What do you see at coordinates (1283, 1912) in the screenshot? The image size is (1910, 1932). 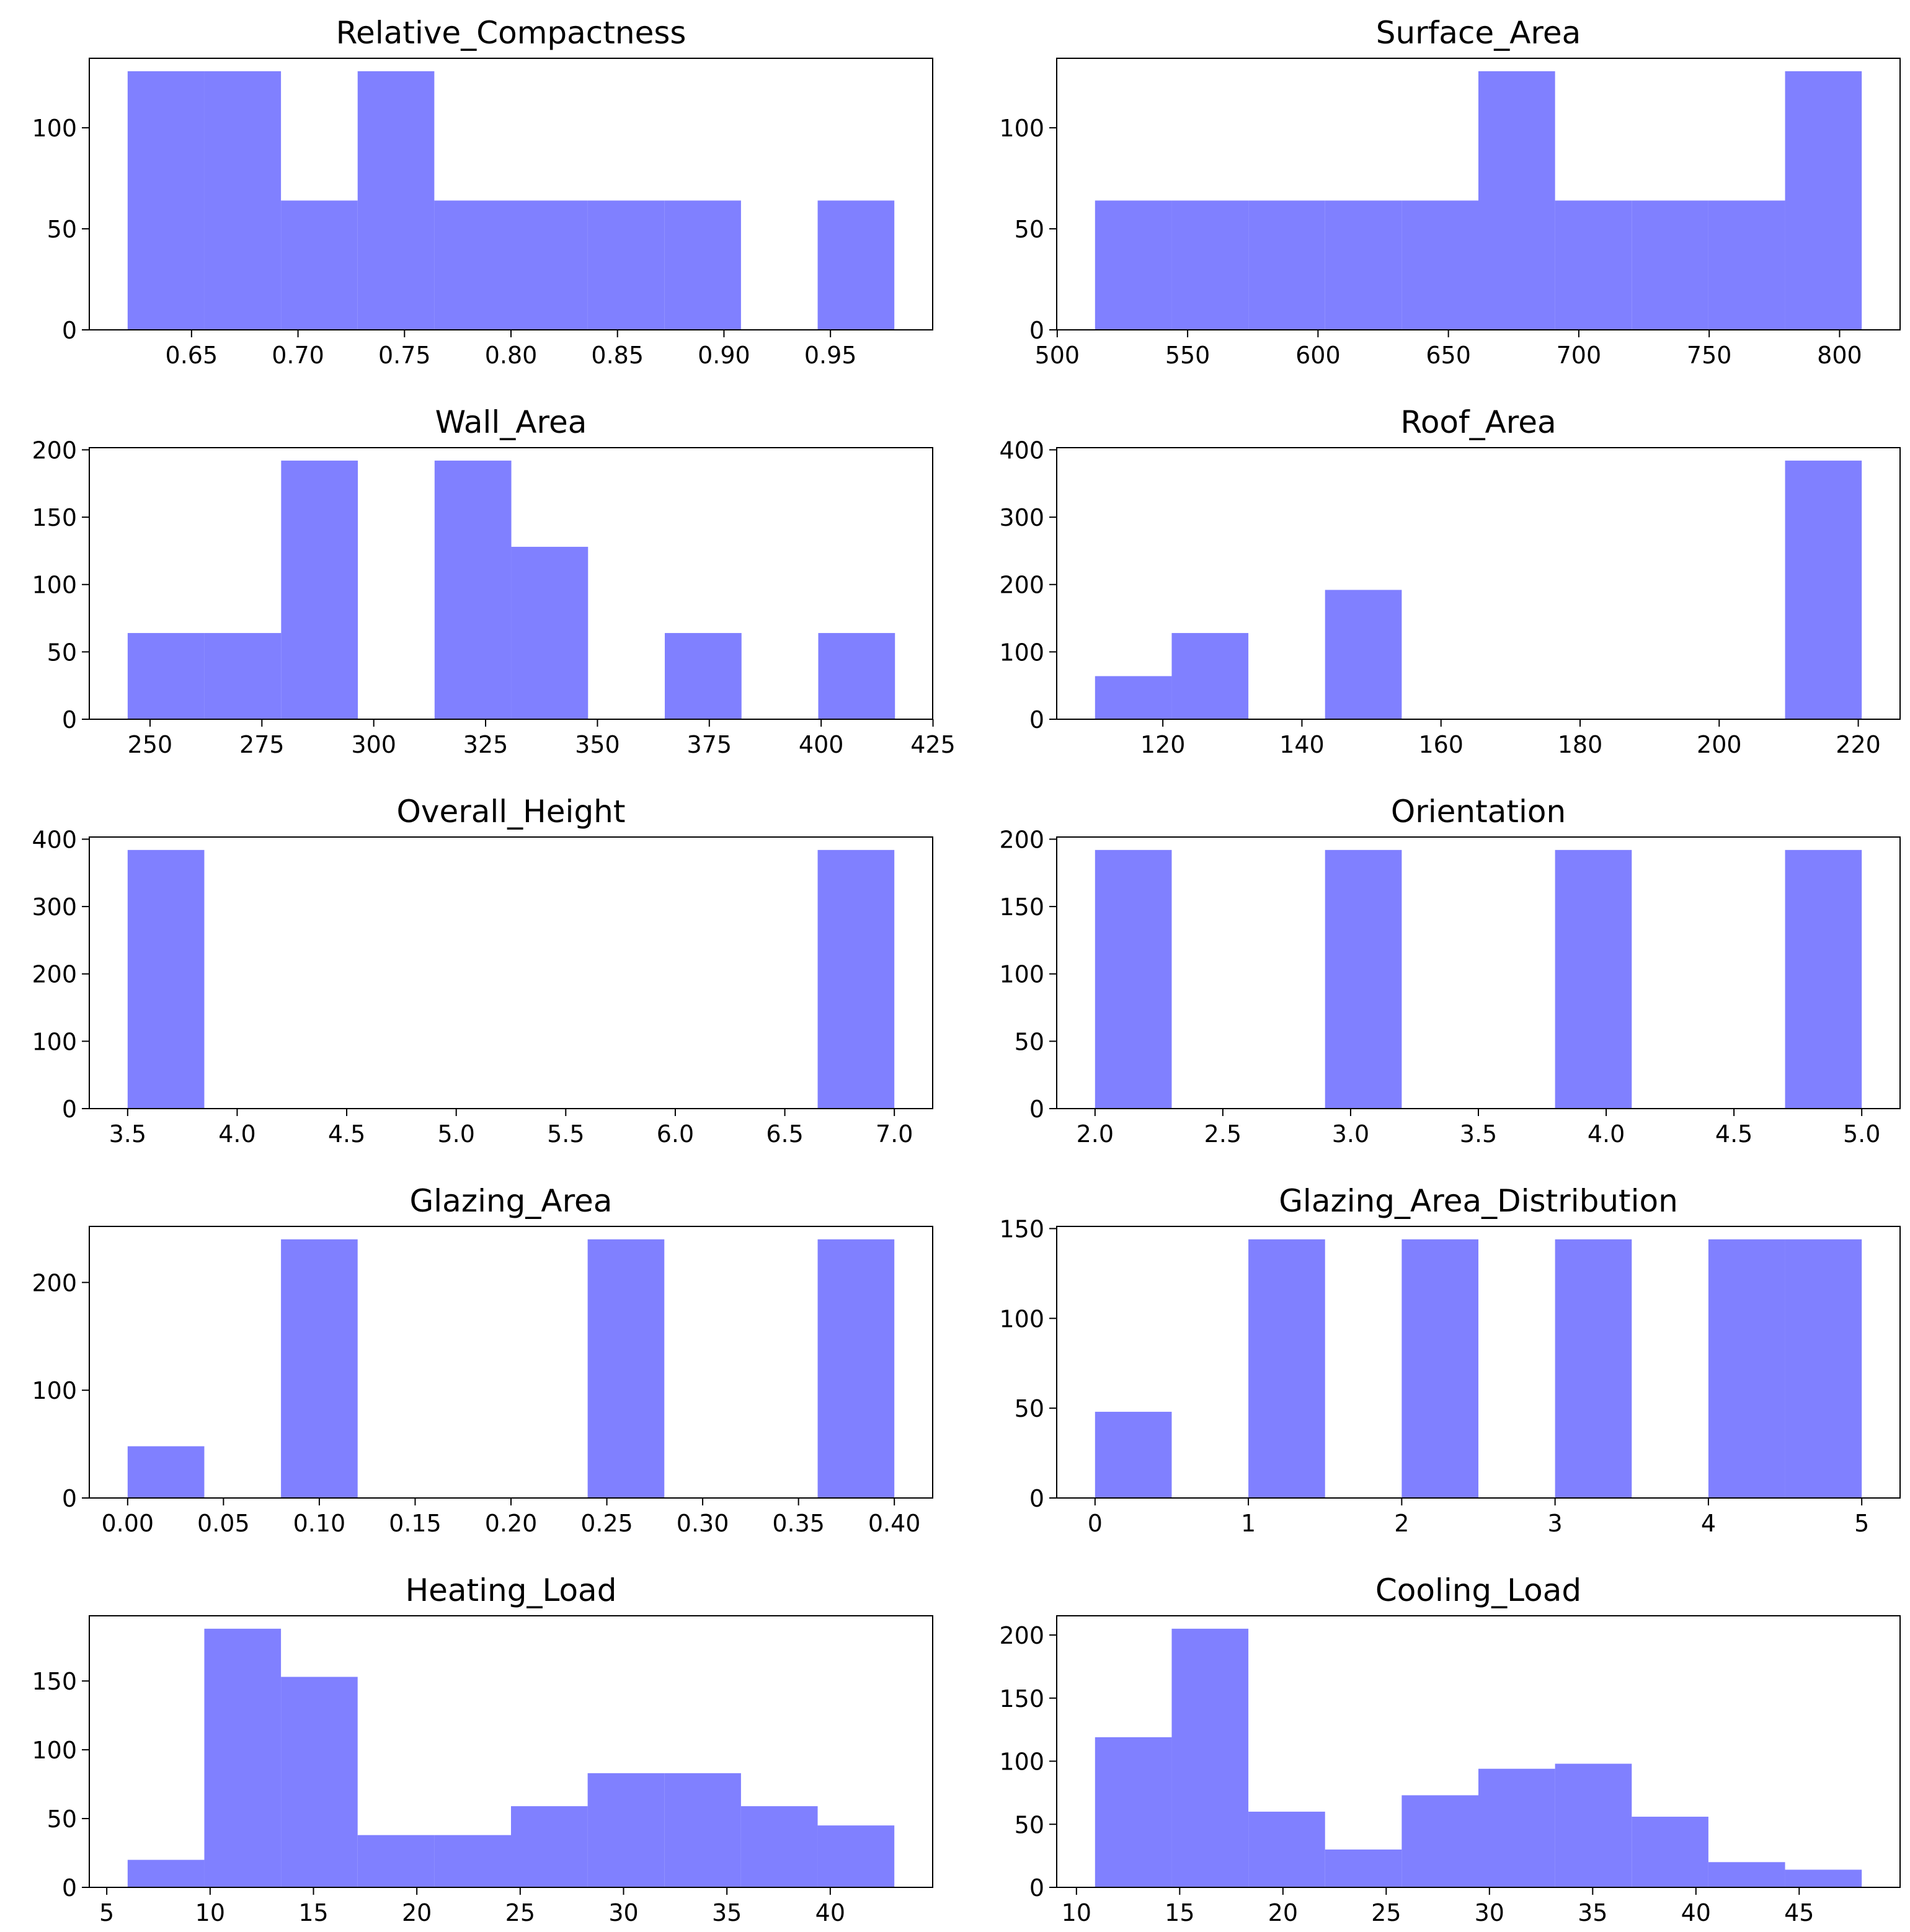 I see `x-tick-label: 20` at bounding box center [1283, 1912].